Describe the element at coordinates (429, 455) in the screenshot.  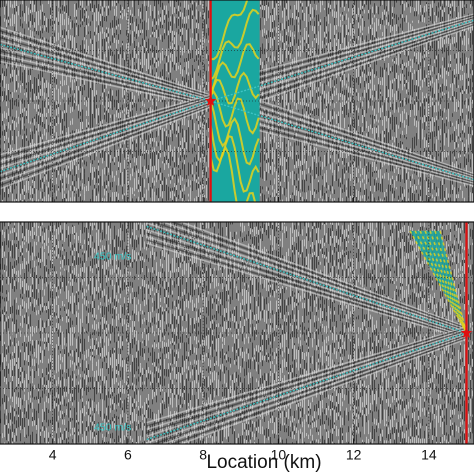
I see `x-tick-label: 14` at that location.